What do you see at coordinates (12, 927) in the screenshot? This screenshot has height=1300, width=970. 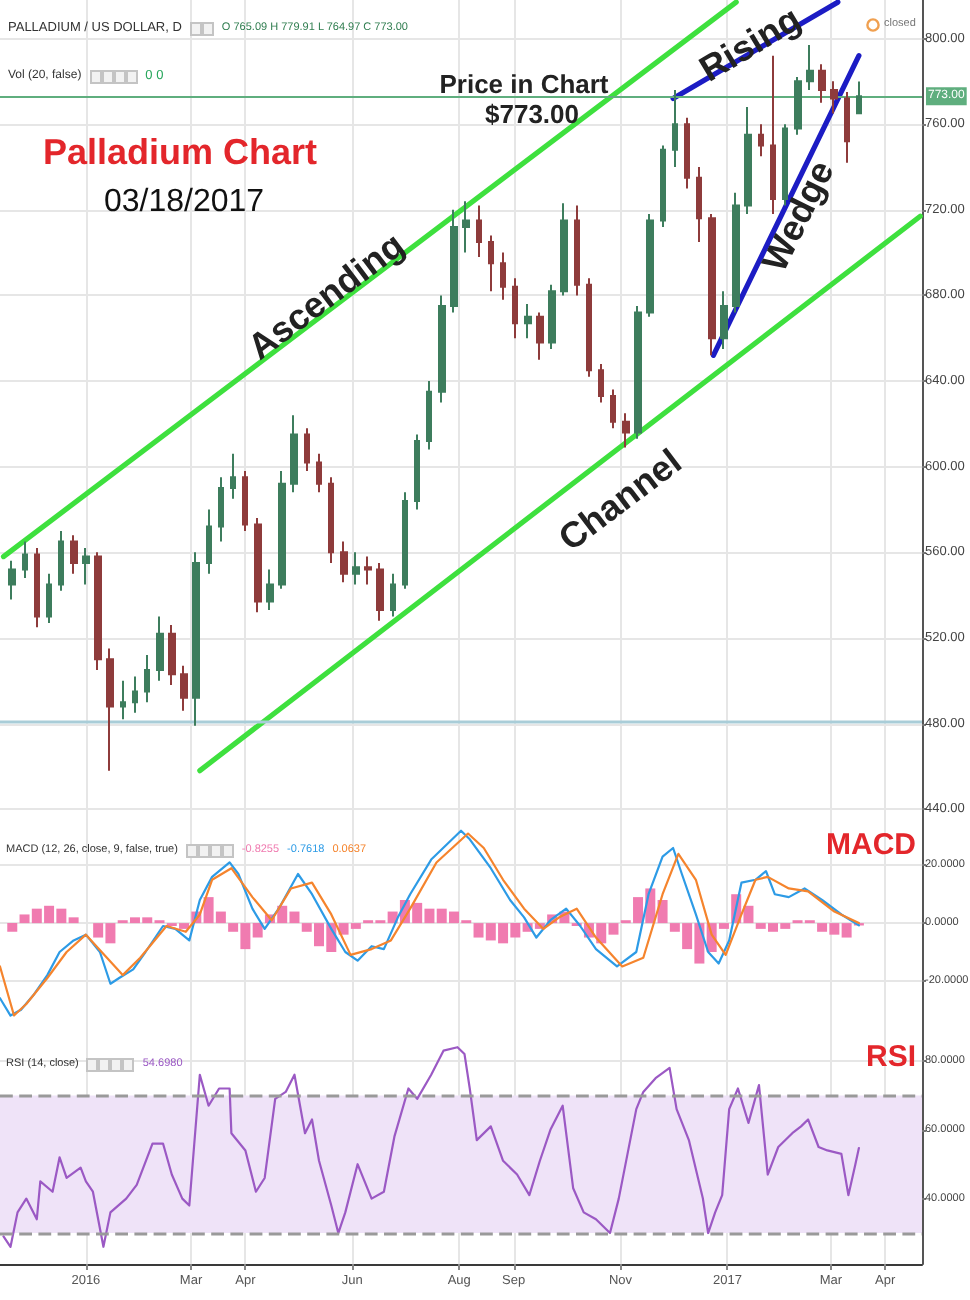 I see `bar` at bounding box center [12, 927].